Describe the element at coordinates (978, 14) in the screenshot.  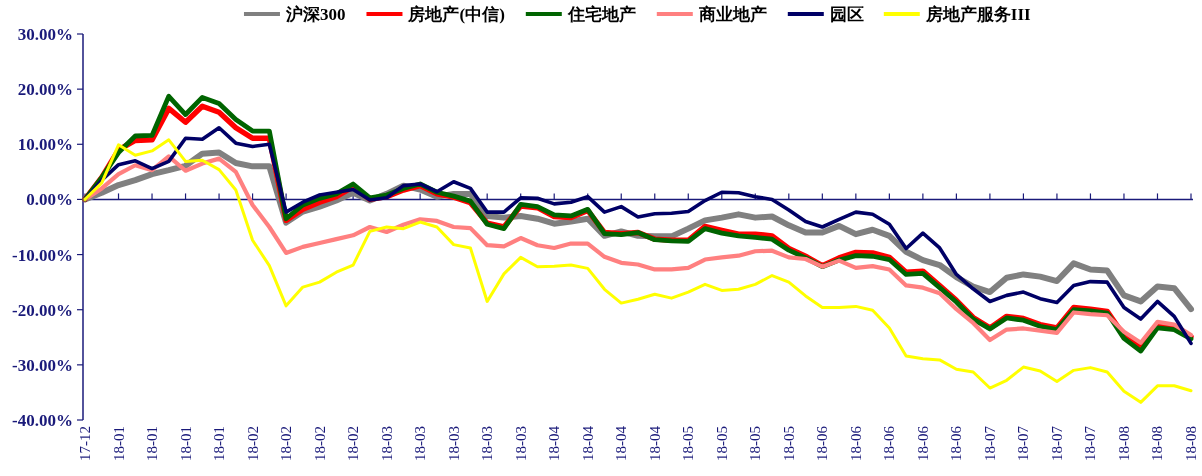
I see `legend-label: 房地产服务III` at that location.